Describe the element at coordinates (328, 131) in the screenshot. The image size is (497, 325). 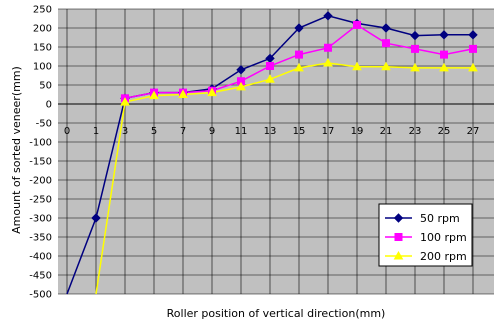
I see `x-tick-label: 17` at that location.